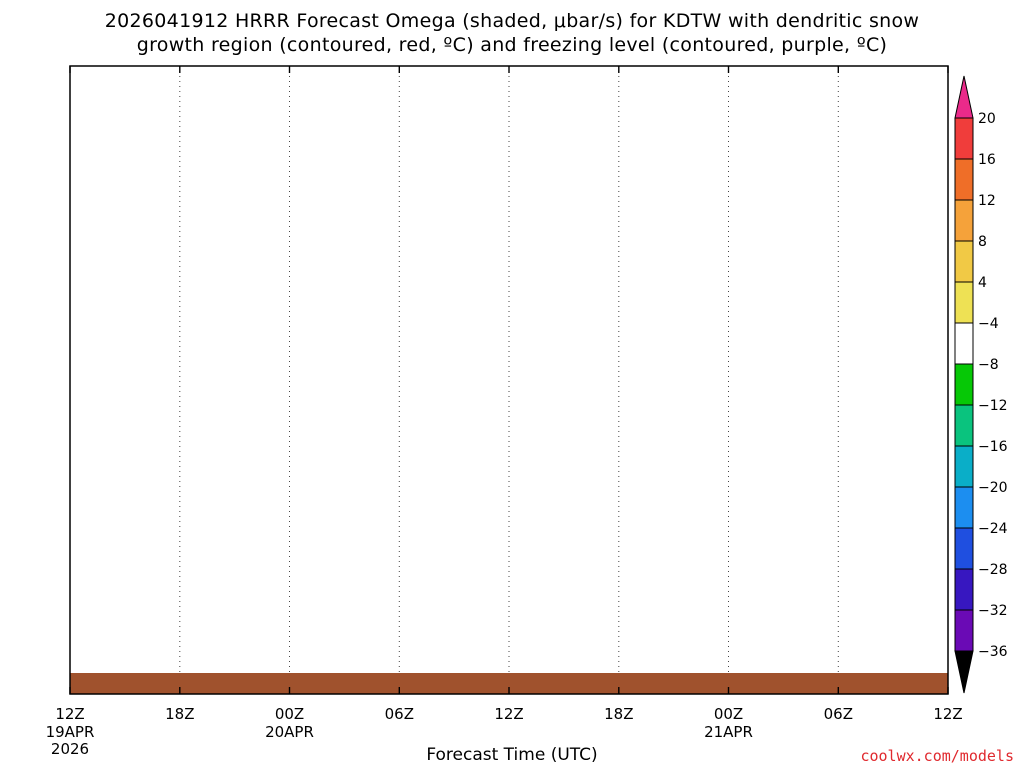 This screenshot has width=1024, height=768. I want to click on x-tick-label-3: 06Z, so click(399, 714).